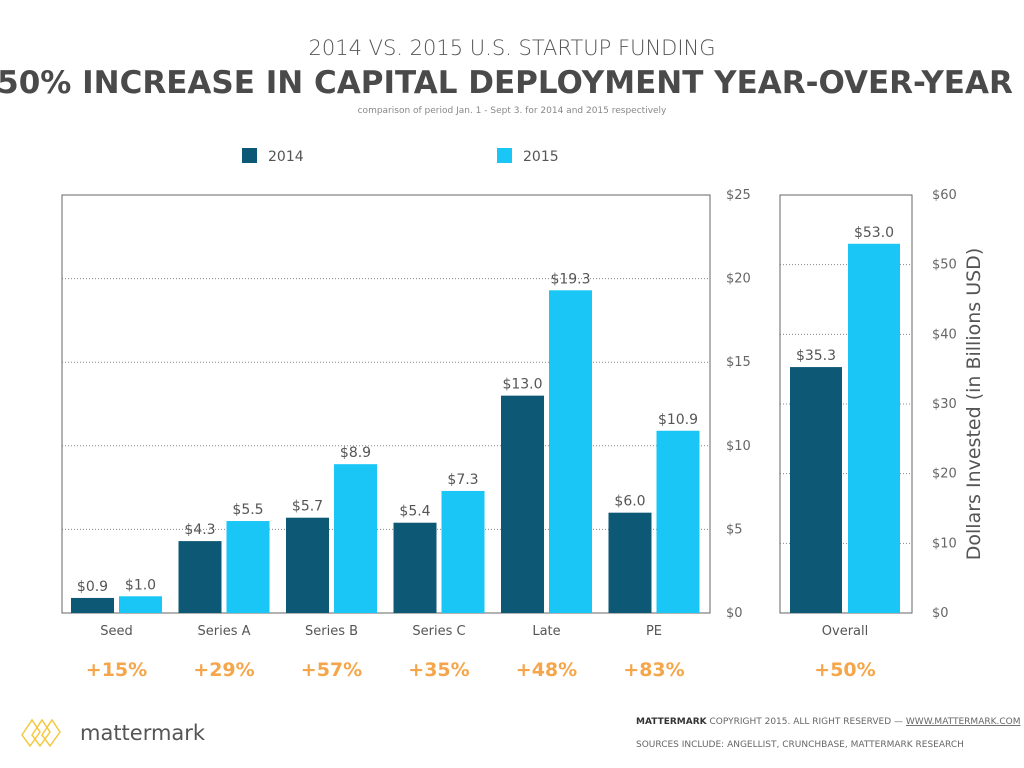 This screenshot has width=1024, height=768. Describe the element at coordinates (734, 529) in the screenshot. I see `y-tick-label: $5` at that location.